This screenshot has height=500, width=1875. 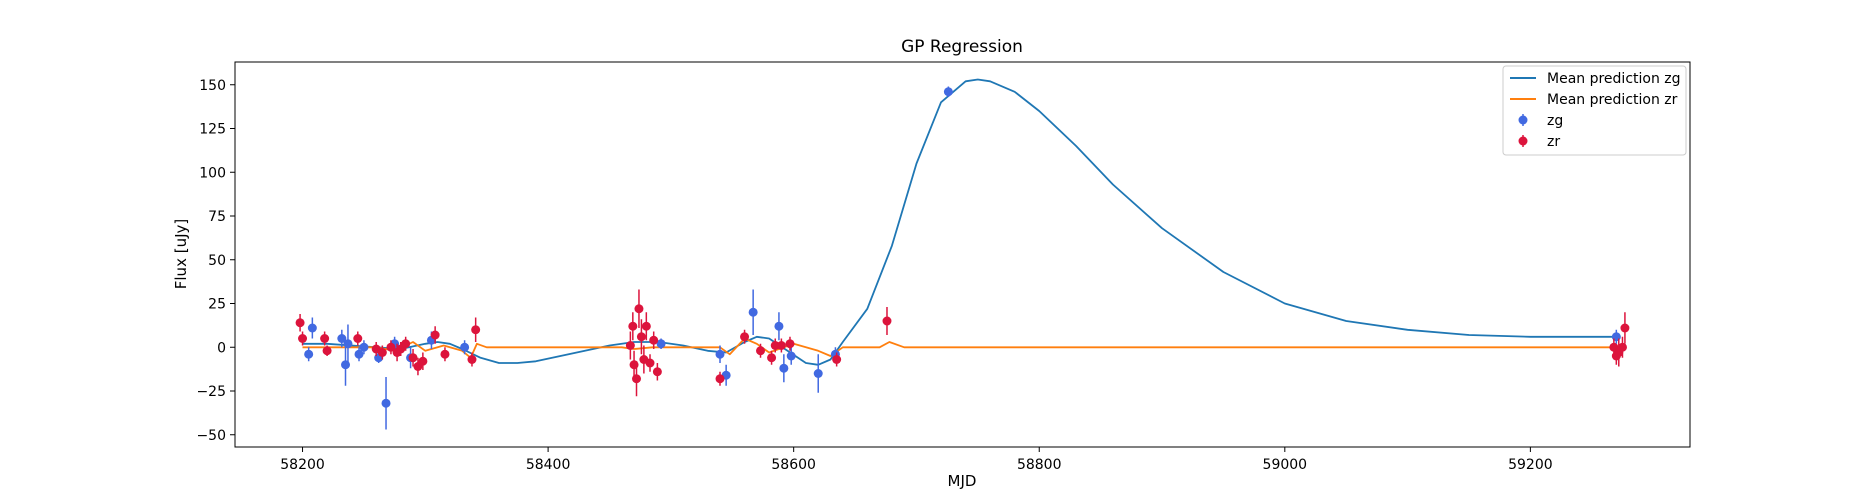 I want to click on y-axis-label: Flux [uJy], so click(x=181, y=254).